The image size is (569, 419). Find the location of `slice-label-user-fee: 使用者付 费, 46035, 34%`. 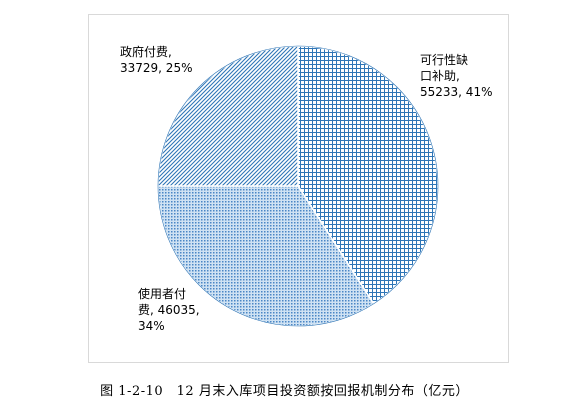

slice-label-user-fee: 使用者付 费, 46035, 34% is located at coordinates (169, 310).